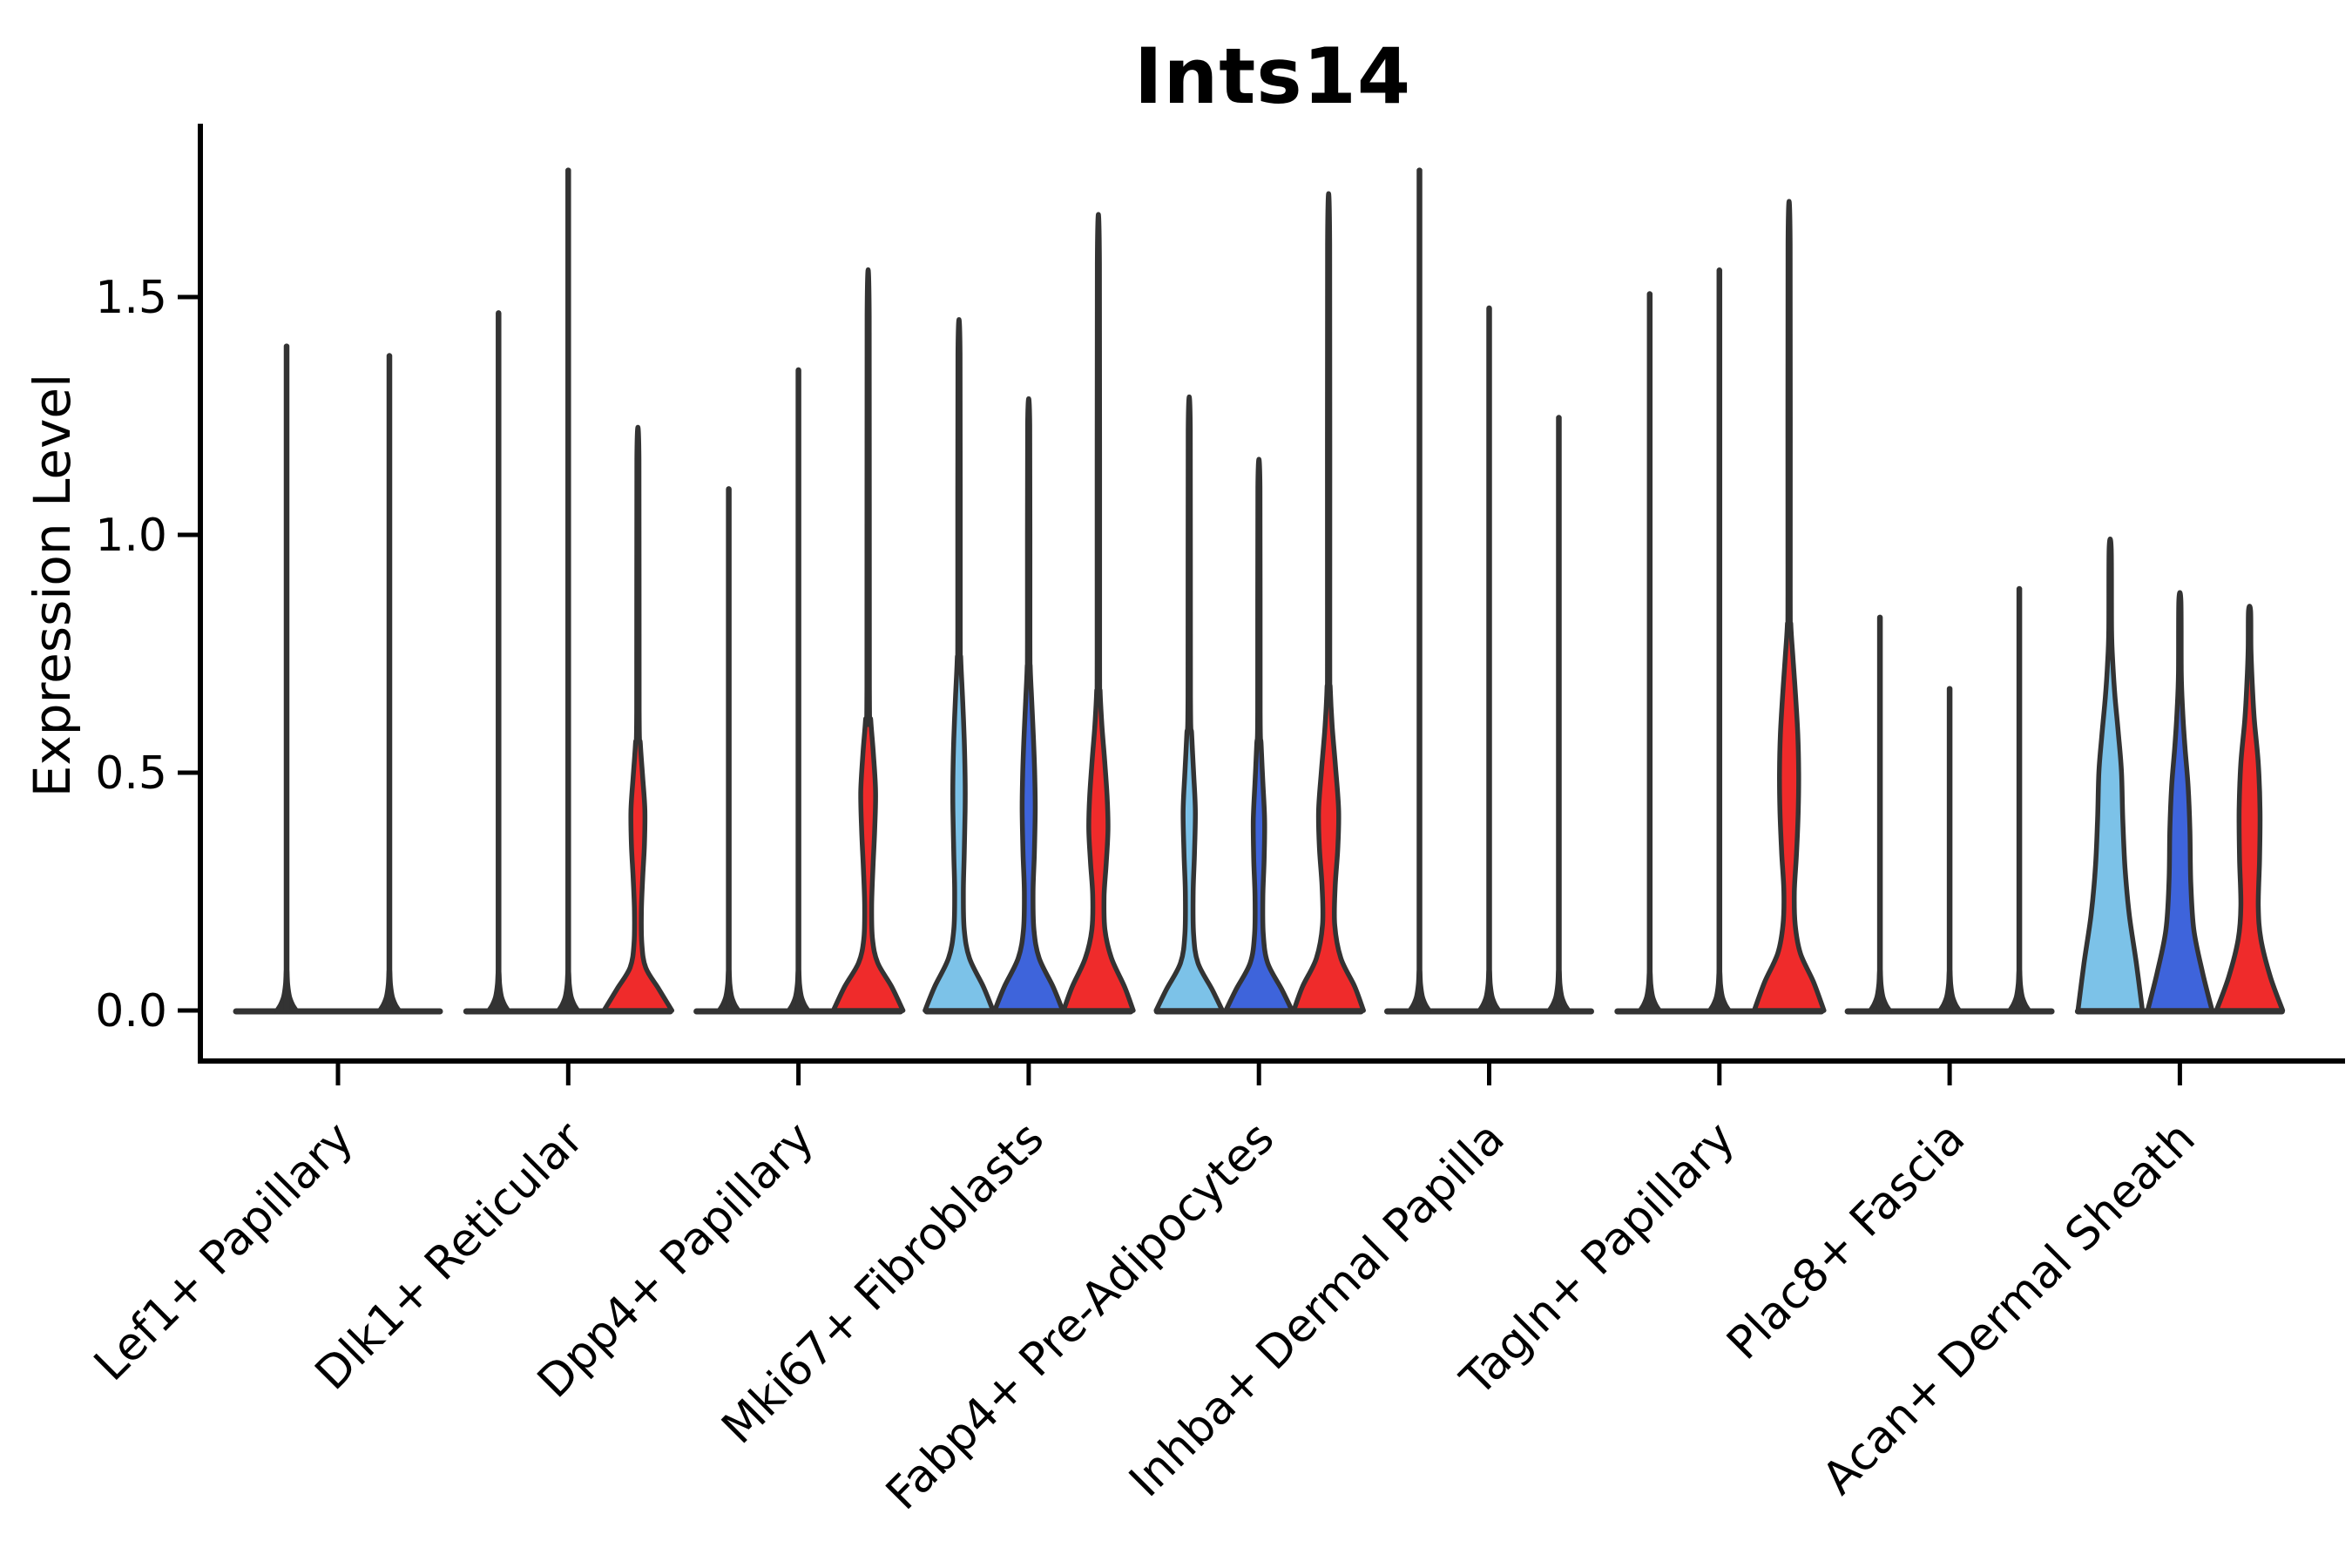 Image resolution: width=2352 pixels, height=1568 pixels. Describe the element at coordinates (2010, 1309) in the screenshot. I see `x-tick-label: Acan+ Dermal Sheath` at that location.